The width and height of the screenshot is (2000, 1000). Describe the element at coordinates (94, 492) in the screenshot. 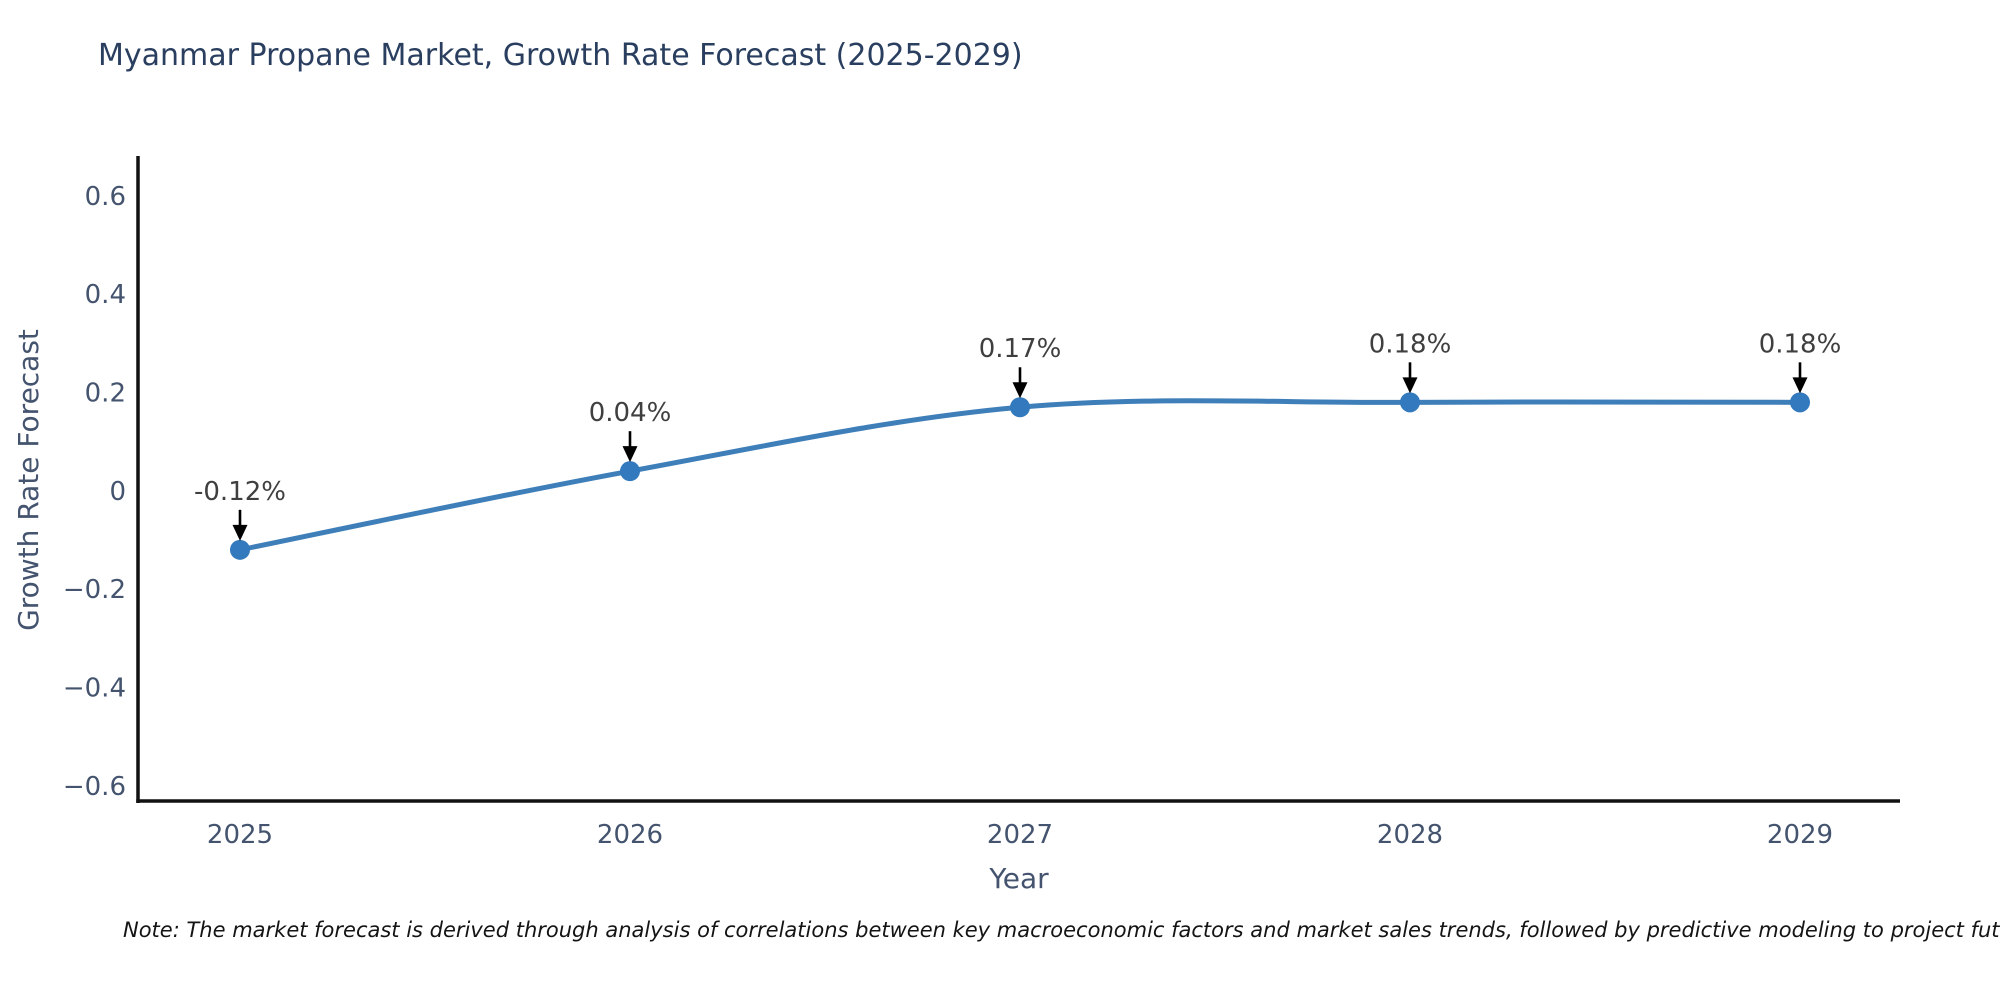

I see `y-axis-tick-labels: 0.6 0.4 0.2 0 −0.2 −0.4 −0.6` at that location.